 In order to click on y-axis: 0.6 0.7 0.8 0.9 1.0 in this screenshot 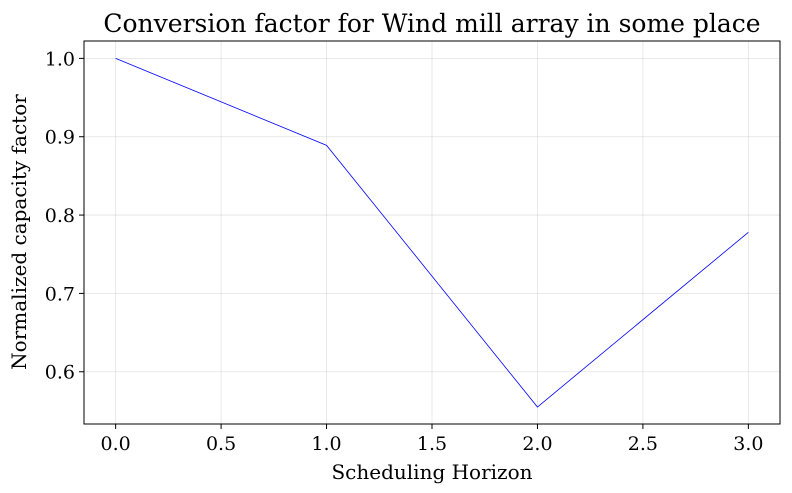, I will do `click(64, 216)`.